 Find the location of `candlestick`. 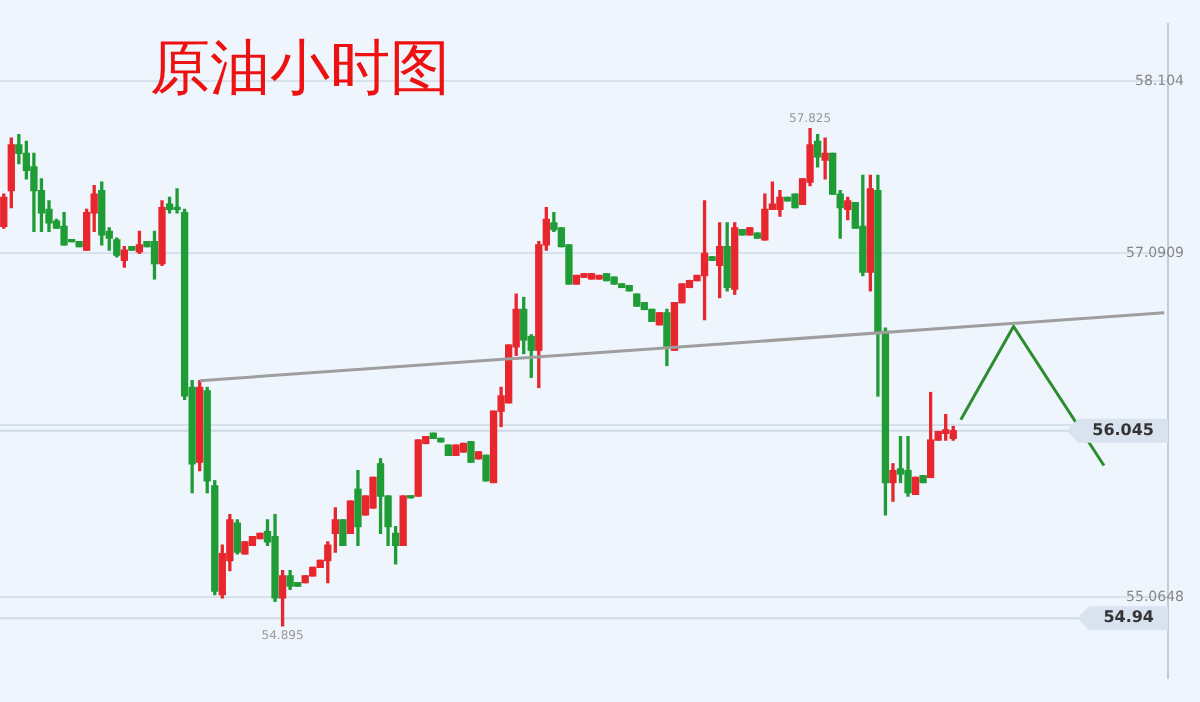

candlestick is located at coordinates (825, 158).